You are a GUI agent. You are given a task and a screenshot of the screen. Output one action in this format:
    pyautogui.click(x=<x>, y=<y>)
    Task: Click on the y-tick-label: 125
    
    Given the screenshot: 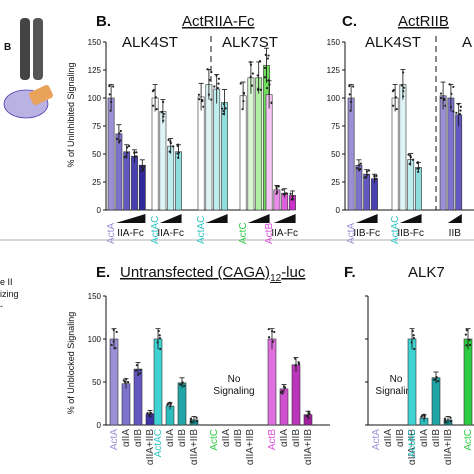 What is the action you would take?
    pyautogui.click(x=334, y=70)
    